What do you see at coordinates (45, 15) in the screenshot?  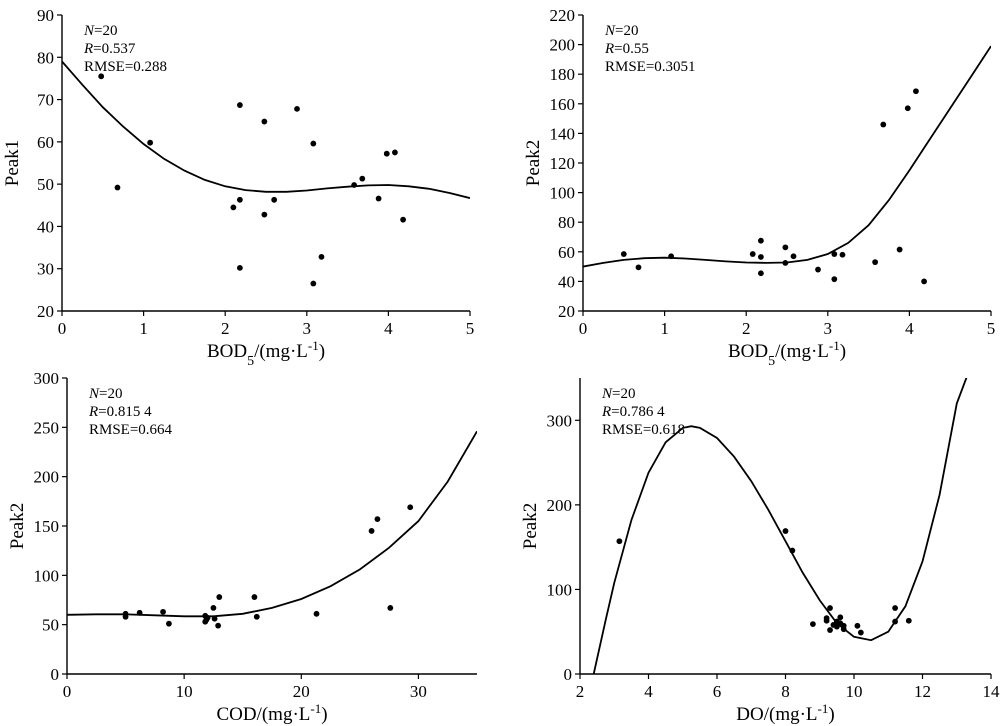 I see `y-tick-label: 90` at bounding box center [45, 15].